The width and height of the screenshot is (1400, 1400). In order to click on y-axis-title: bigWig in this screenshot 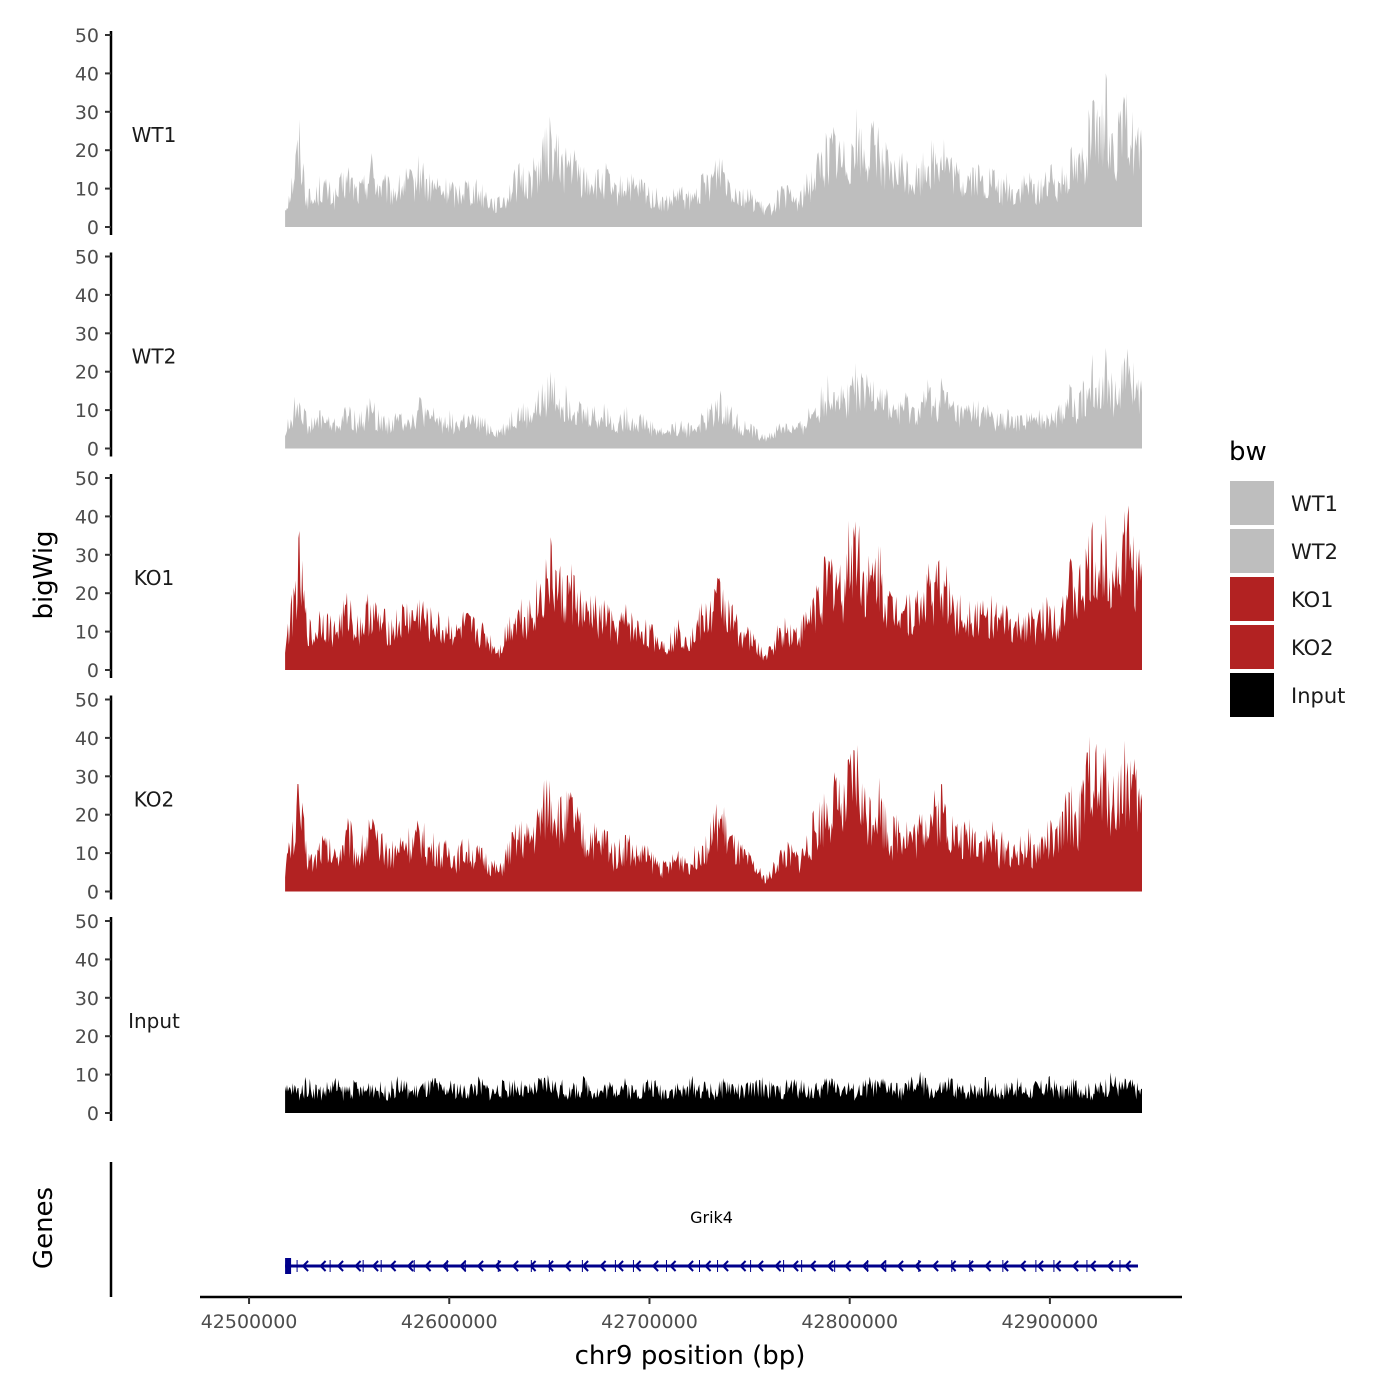, I will do `click(44, 574)`.